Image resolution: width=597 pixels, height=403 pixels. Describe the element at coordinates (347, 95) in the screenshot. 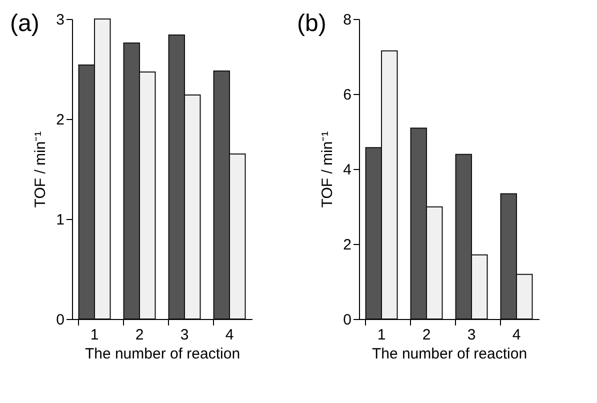

I see `y-tick-label: 6` at that location.